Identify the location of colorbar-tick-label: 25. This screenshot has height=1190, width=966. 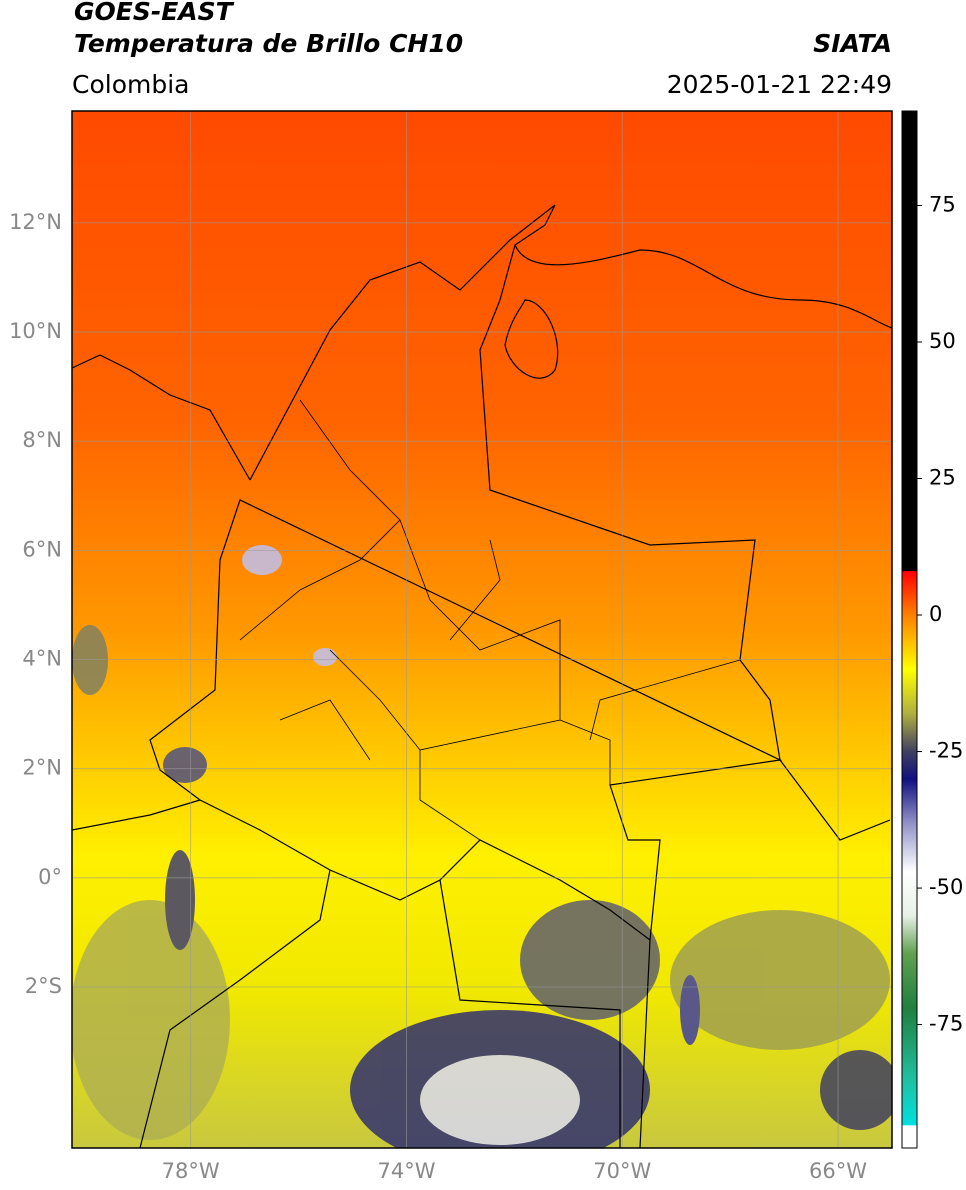
(942, 478).